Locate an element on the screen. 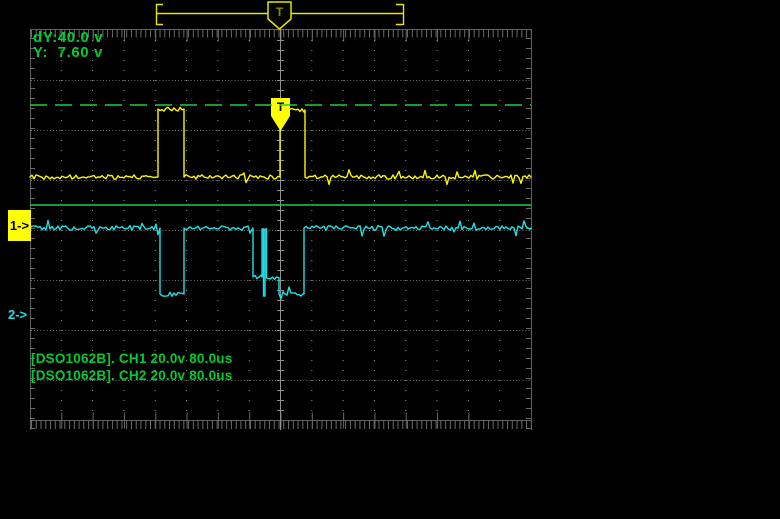  ch1-zero-marker-box is located at coordinates (19, 225).